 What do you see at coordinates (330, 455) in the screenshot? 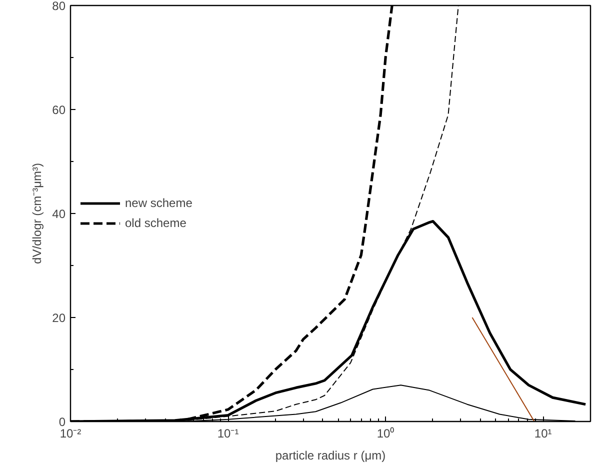
I see `x-axis-title: particle radius r (μm)` at bounding box center [330, 455].